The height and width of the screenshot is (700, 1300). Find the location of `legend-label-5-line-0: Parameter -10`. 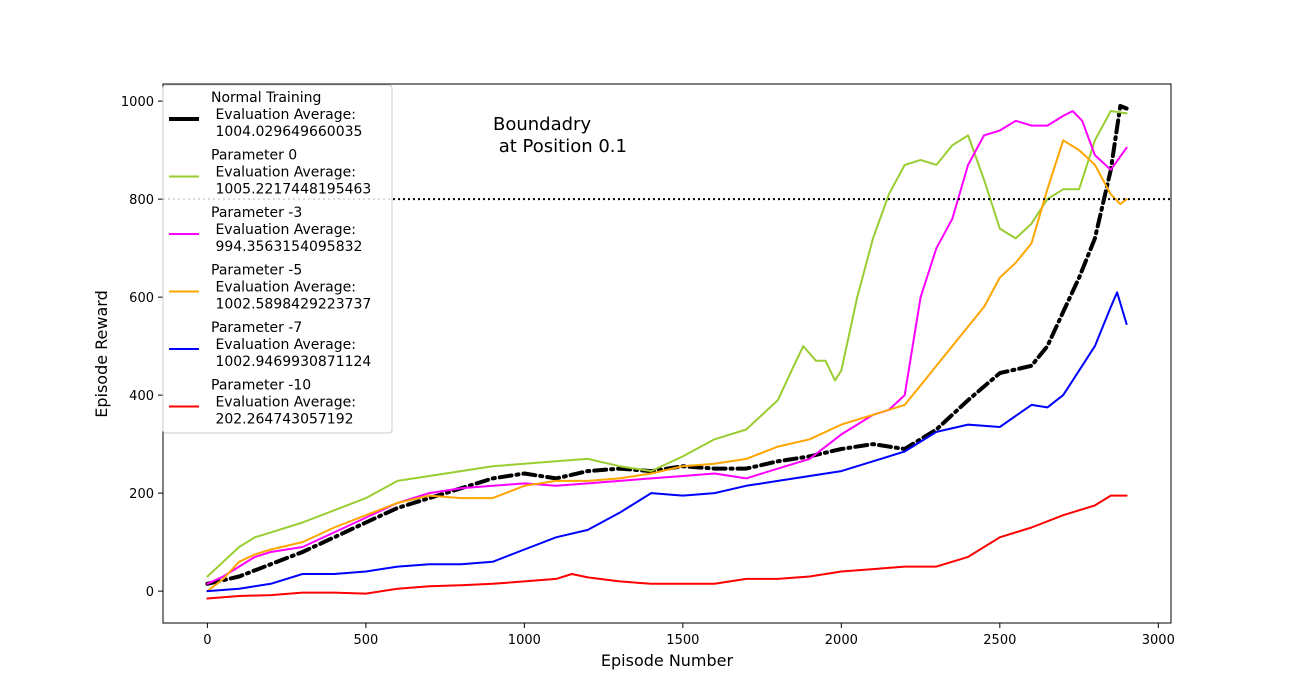

legend-label-5-line-0: Parameter -10 is located at coordinates (261, 386).